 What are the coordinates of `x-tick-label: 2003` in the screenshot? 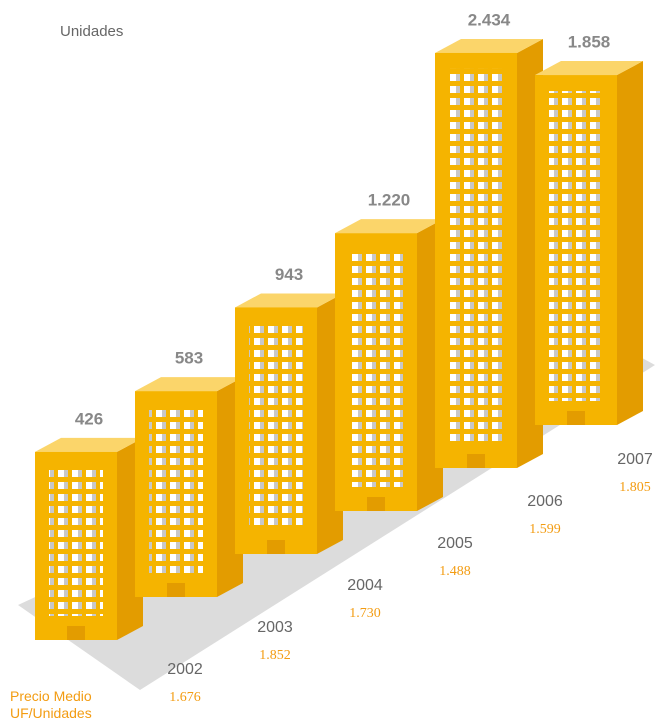 It's located at (275, 627).